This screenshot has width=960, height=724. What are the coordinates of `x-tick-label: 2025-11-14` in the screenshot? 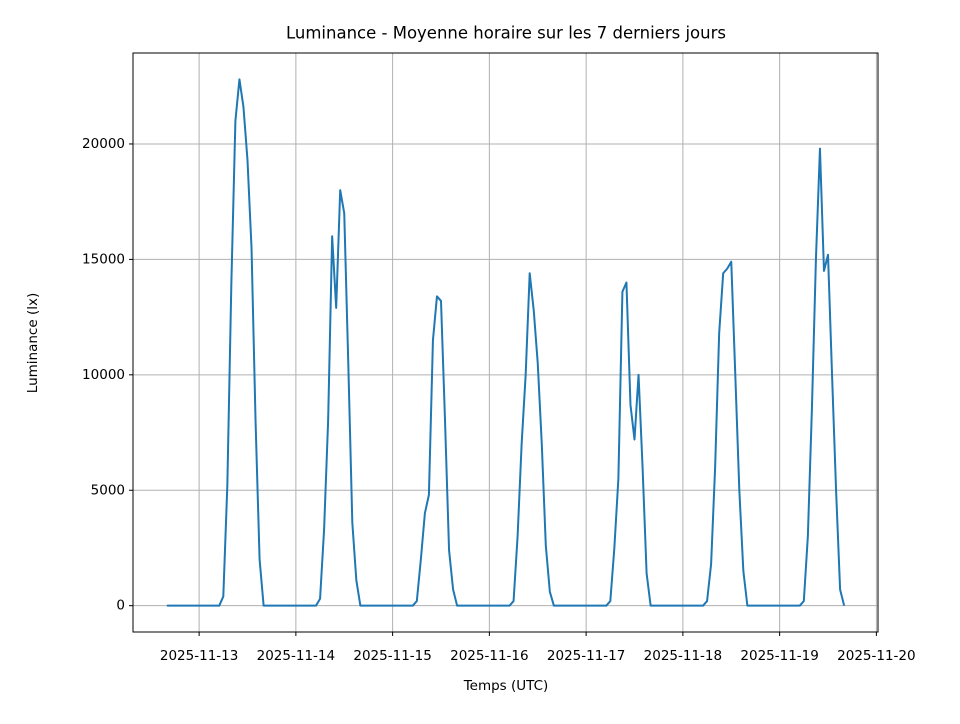 It's located at (296, 656).